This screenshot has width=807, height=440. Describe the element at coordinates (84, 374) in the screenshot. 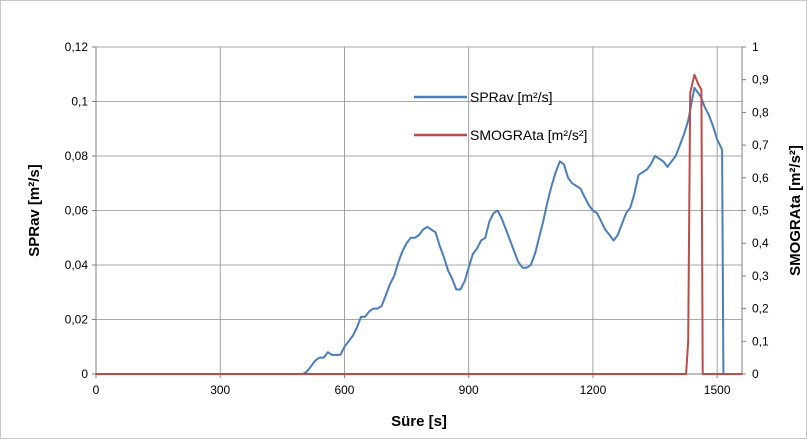

I see `y-tick-label: 0` at that location.